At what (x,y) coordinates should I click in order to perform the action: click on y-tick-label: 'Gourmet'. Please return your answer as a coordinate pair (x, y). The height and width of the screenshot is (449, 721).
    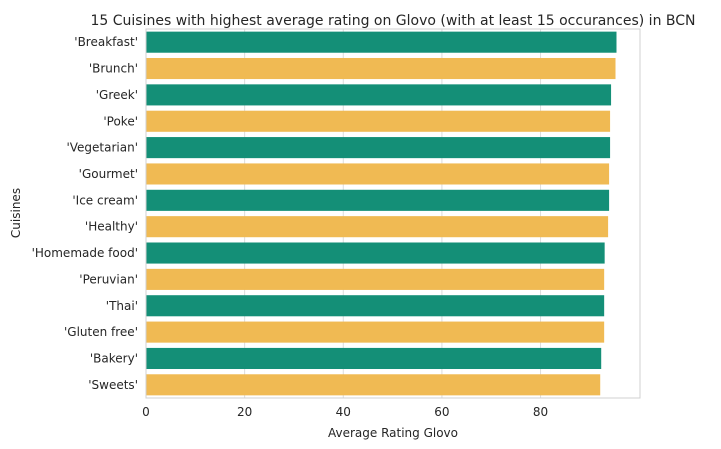
    Looking at the image, I should click on (108, 174).